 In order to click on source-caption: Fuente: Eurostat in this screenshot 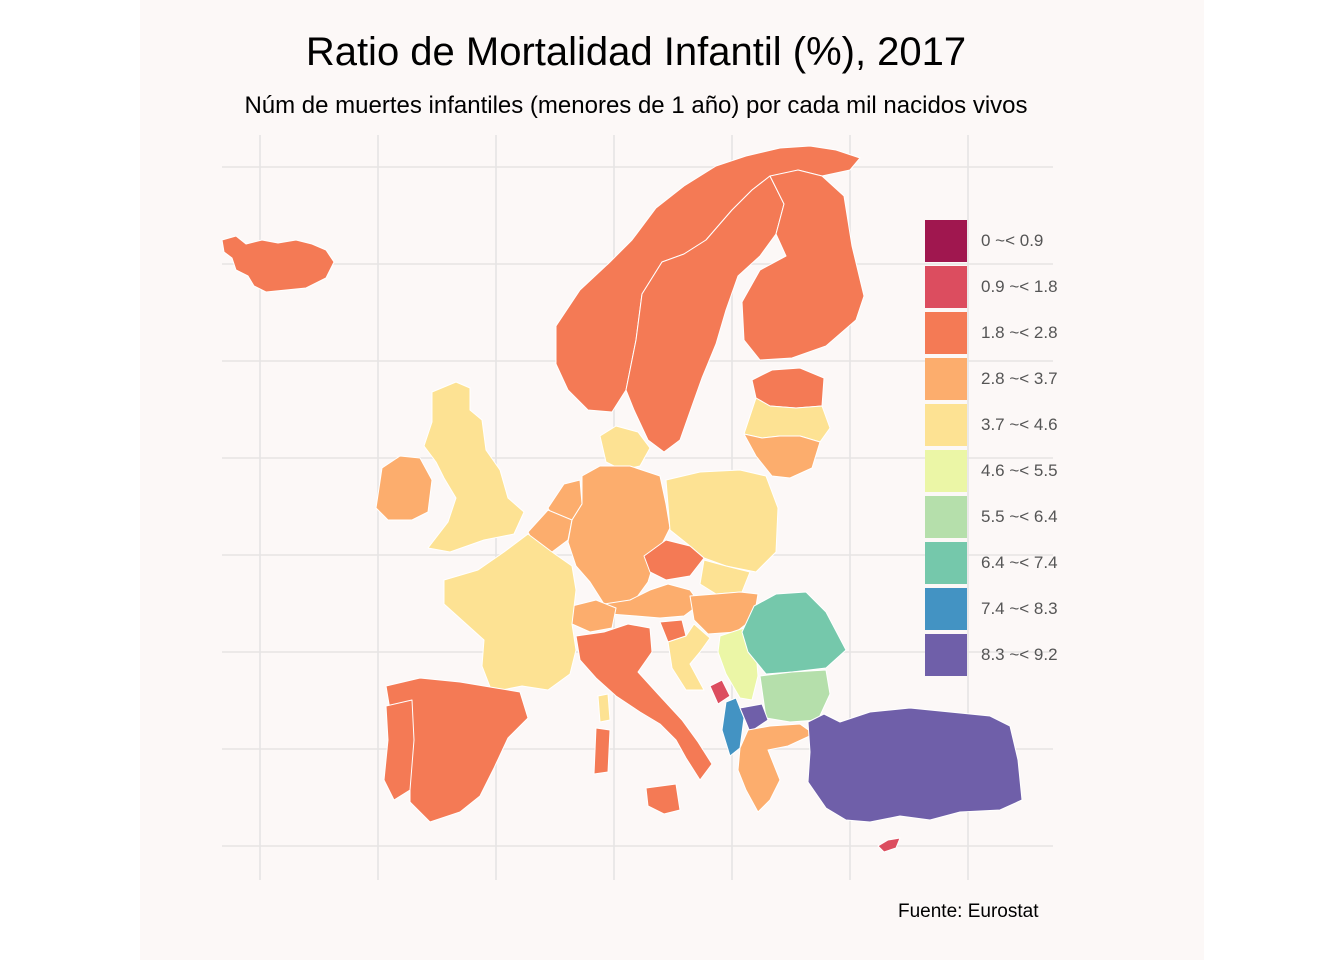, I will do `click(968, 911)`.